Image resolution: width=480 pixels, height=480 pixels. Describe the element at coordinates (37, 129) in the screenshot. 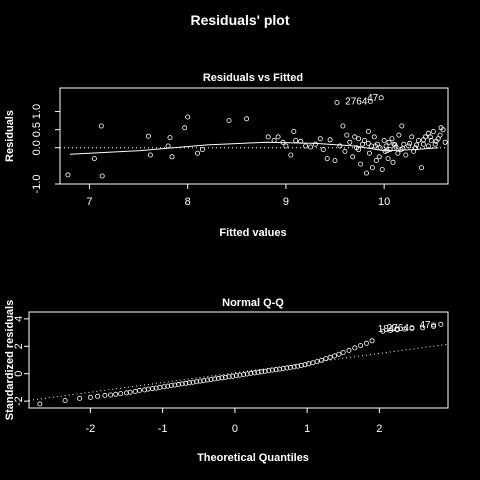

I see `y-tick-label: 0.5` at that location.